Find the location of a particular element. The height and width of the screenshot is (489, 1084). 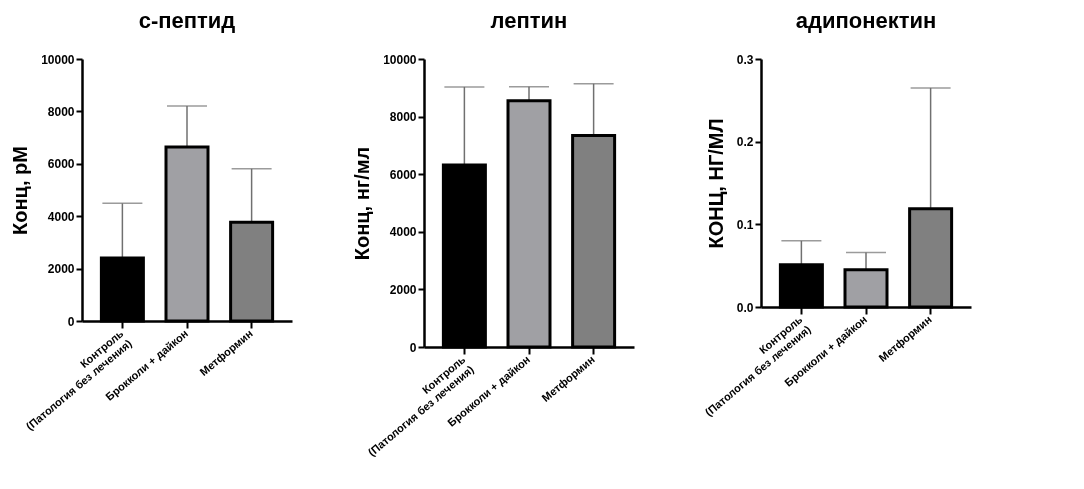

y-axis-title: КОНЦ, НГ/МЛ is located at coordinates (715, 183).